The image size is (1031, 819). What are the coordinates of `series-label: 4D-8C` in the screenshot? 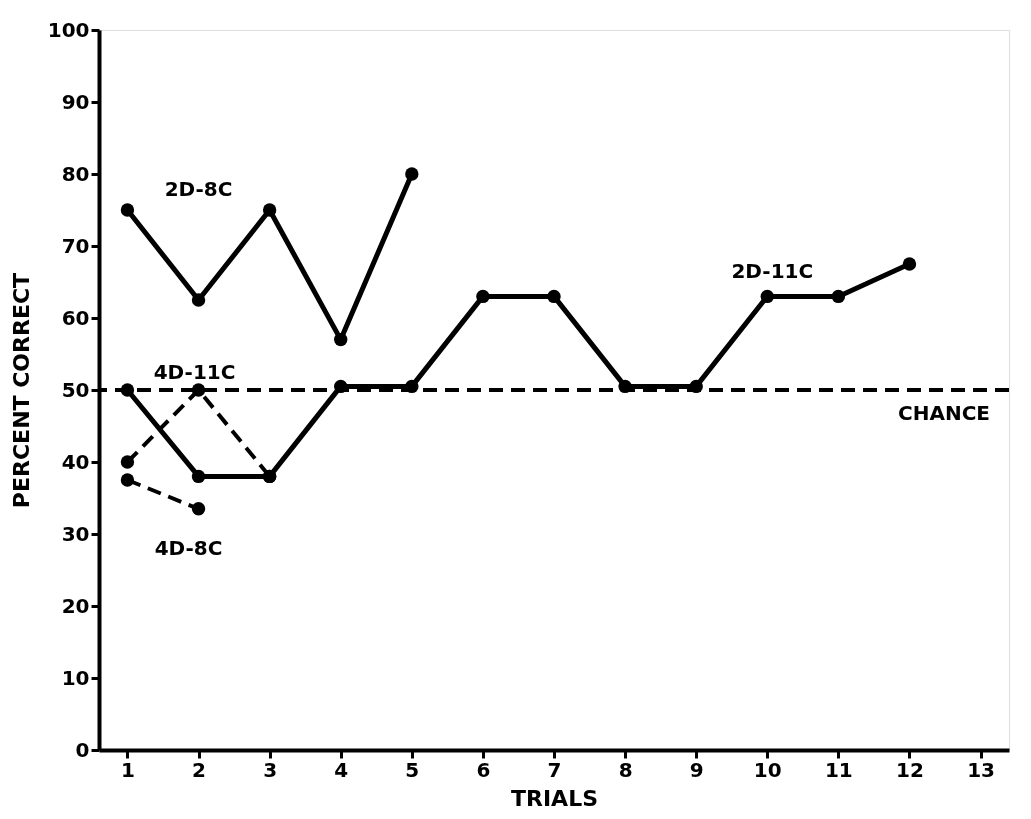 It's located at (188, 547).